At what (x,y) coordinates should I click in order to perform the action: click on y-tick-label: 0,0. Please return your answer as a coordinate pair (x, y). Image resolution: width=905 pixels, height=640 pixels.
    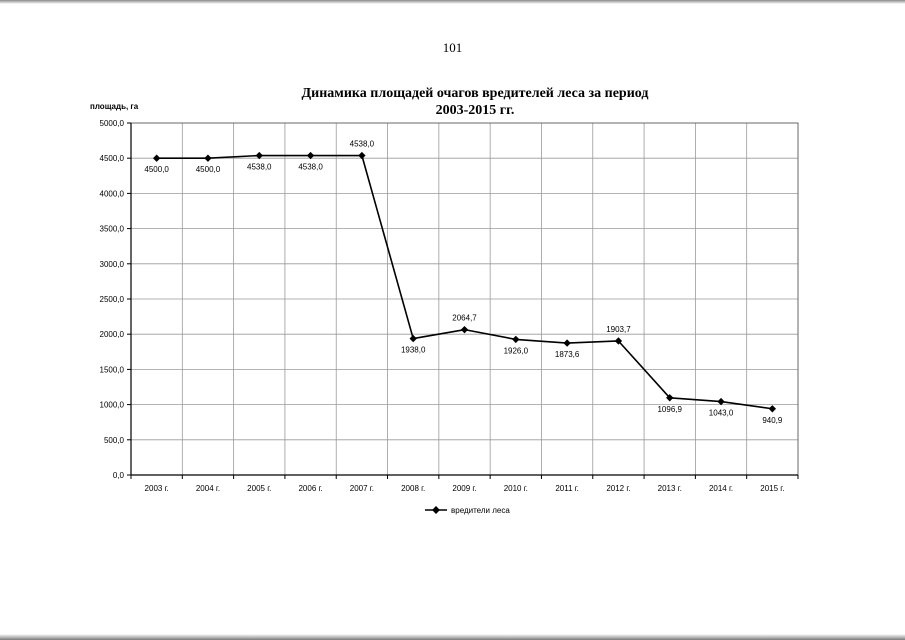
    Looking at the image, I should click on (119, 475).